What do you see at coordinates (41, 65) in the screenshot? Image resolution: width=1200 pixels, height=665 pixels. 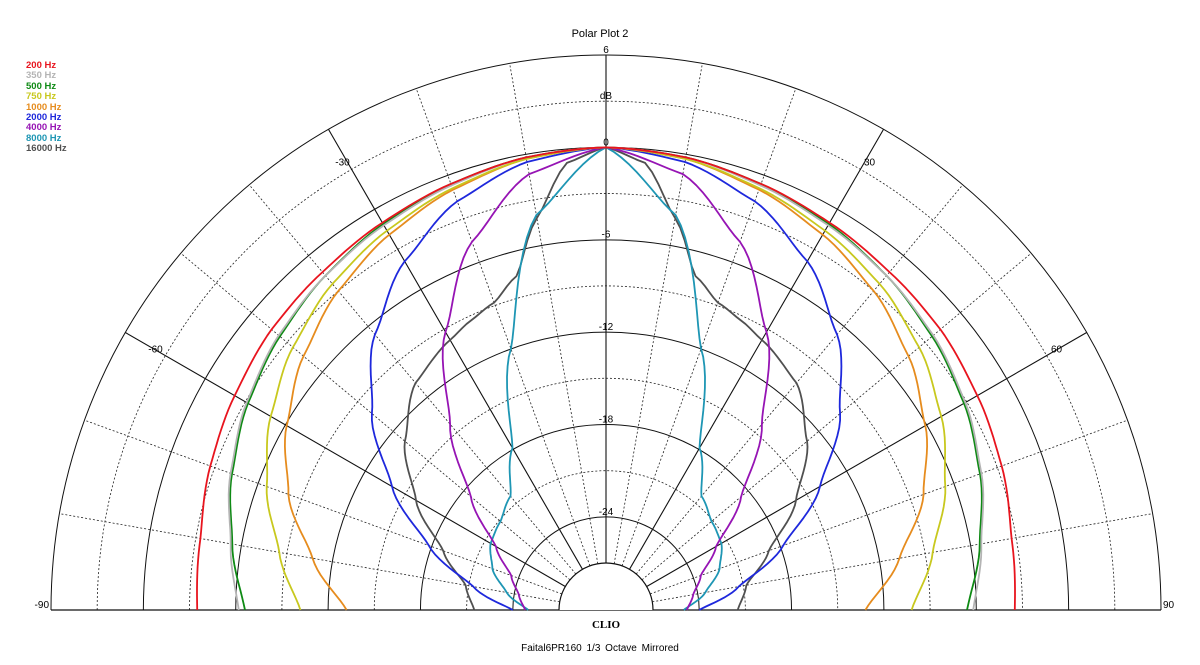 I see `legend-entry: 200 Hz` at bounding box center [41, 65].